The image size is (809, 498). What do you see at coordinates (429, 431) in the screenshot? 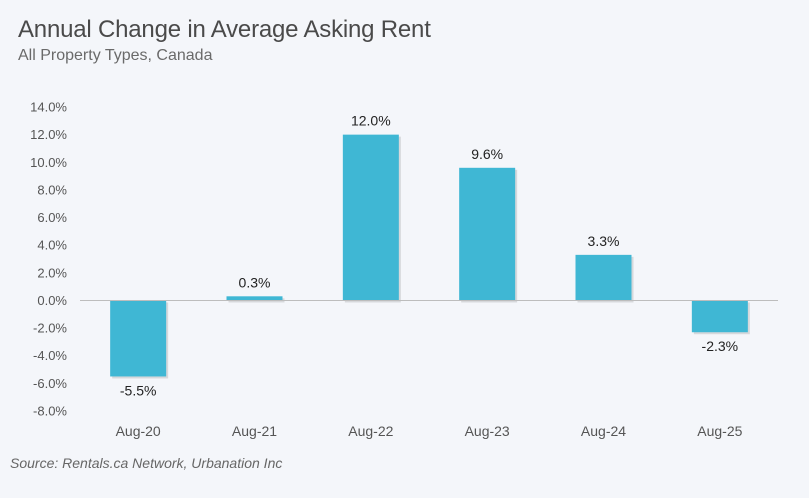
I see `x-axis: Aug-20 Aug-21 Aug-22 Aug-23 Aug-24 Aug-25` at bounding box center [429, 431].